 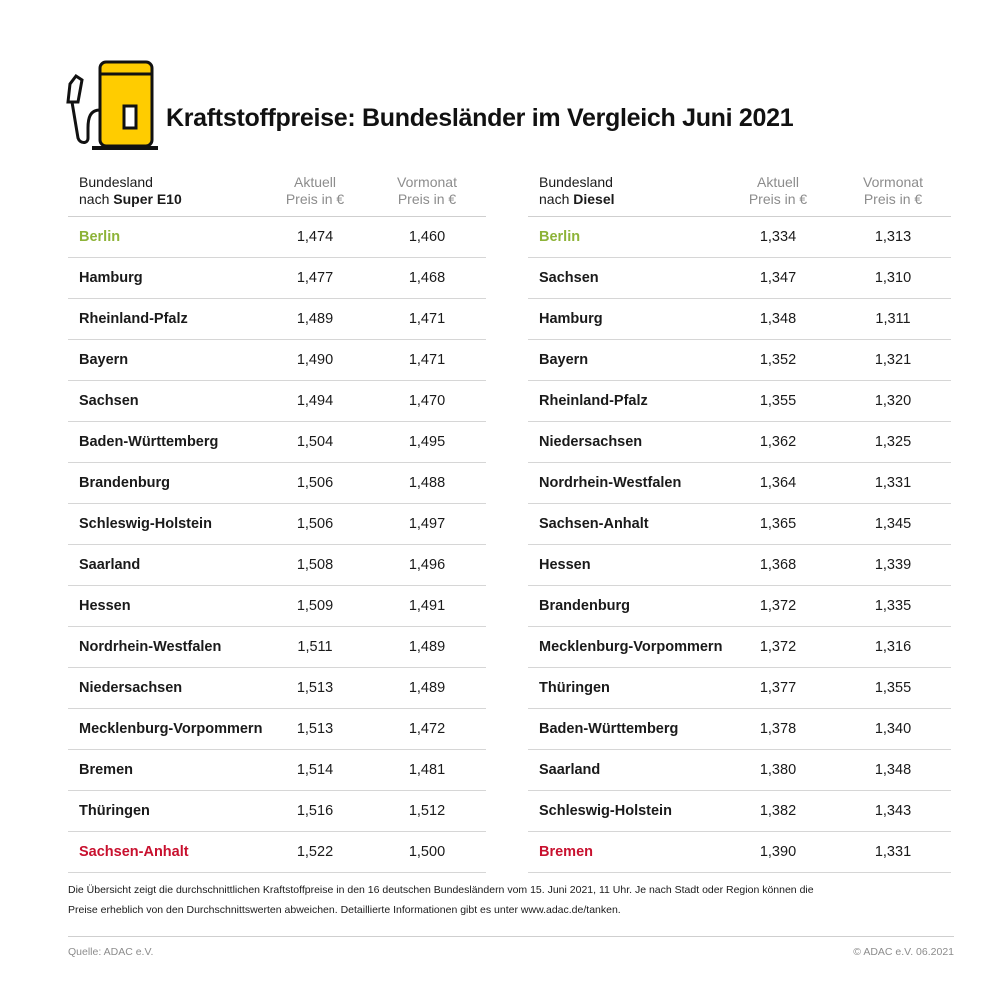 What do you see at coordinates (111, 278) in the screenshot?
I see `state-name: Hamburg` at bounding box center [111, 278].